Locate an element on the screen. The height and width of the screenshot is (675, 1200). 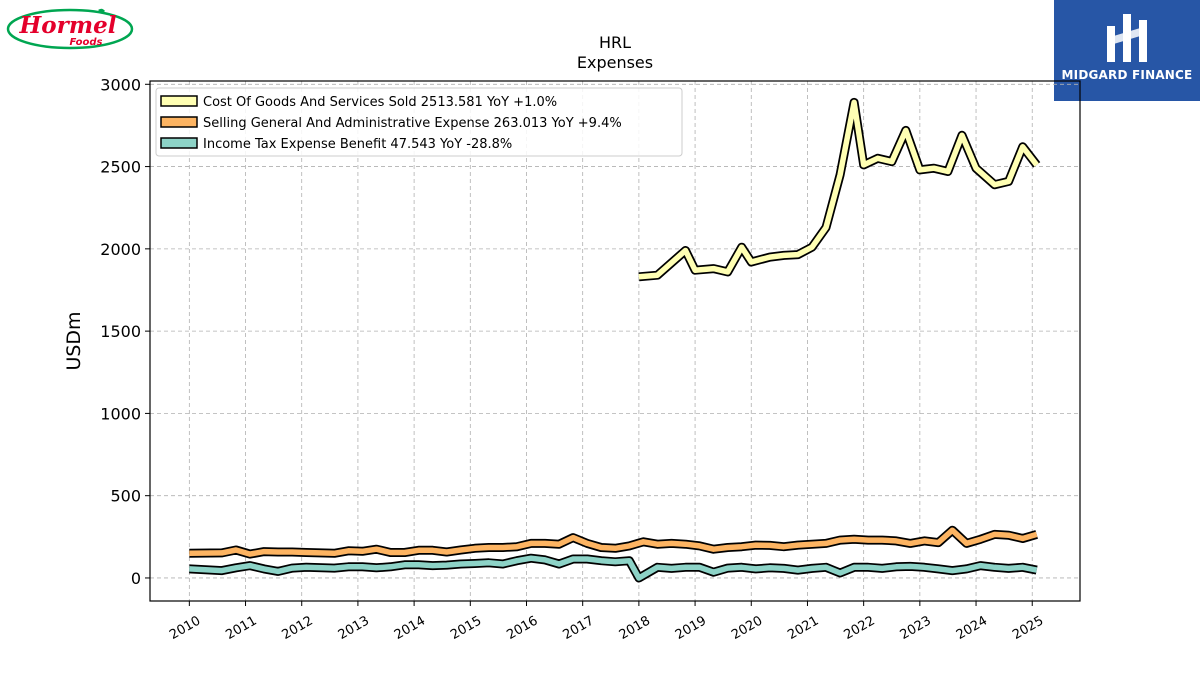
company-logo-mark: Hormel Foods is located at coordinates (70, 29).